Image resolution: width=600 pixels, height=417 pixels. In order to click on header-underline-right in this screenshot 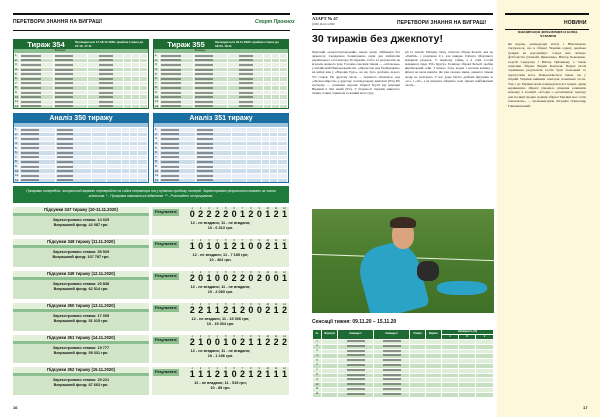, I will do `click(402, 29)`.